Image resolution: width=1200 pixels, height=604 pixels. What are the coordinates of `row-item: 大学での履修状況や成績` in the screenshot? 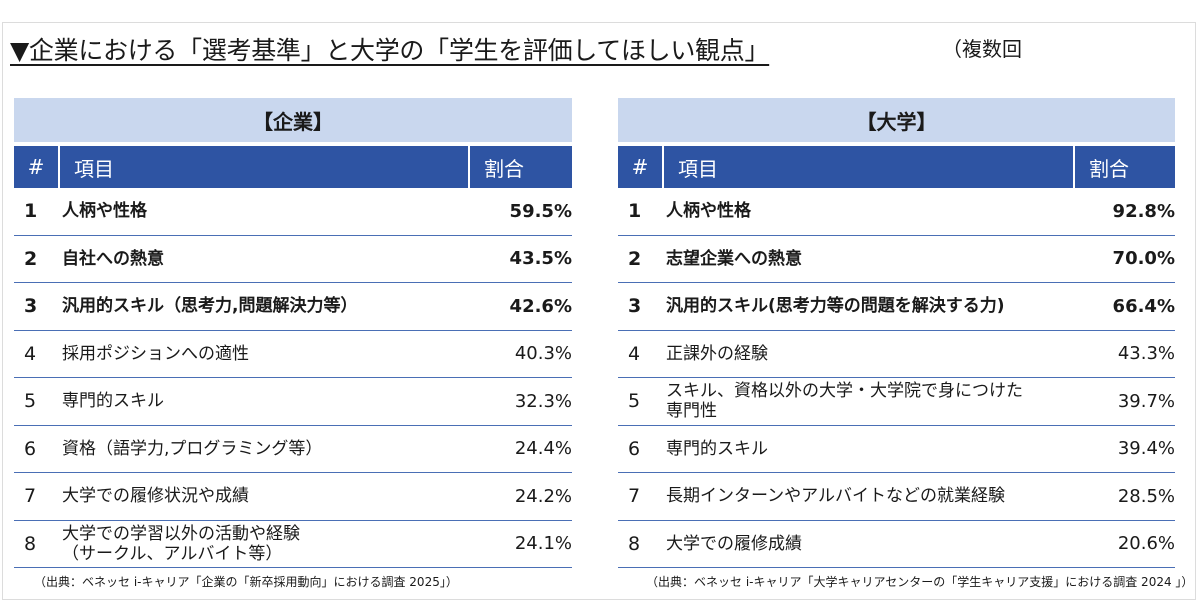 It's located at (155, 496).